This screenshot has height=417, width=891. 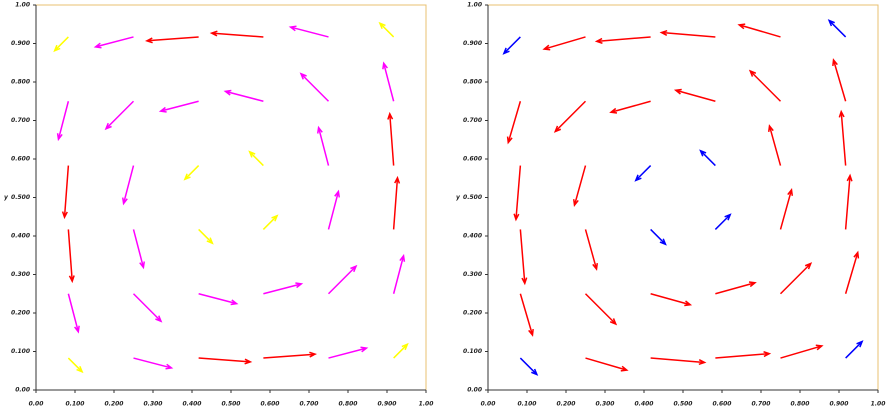 I want to click on y-tick-label: 0.100, so click(x=20, y=351).